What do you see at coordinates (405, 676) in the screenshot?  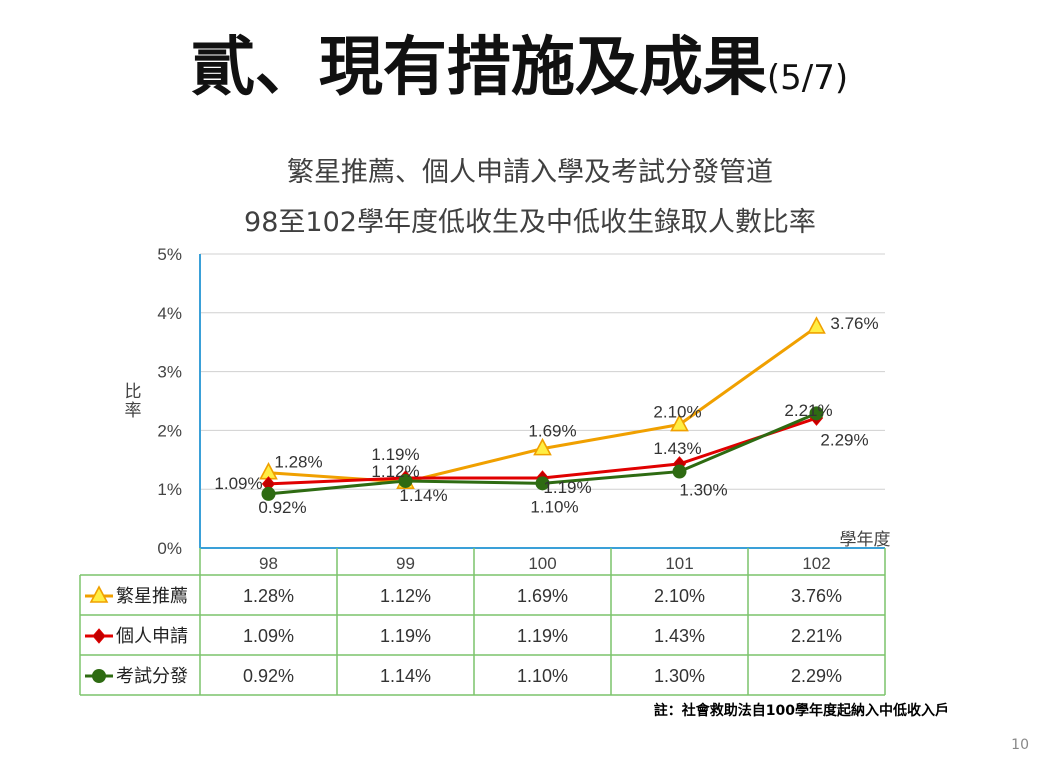 I see `table-cell: 1.14%` at bounding box center [405, 676].